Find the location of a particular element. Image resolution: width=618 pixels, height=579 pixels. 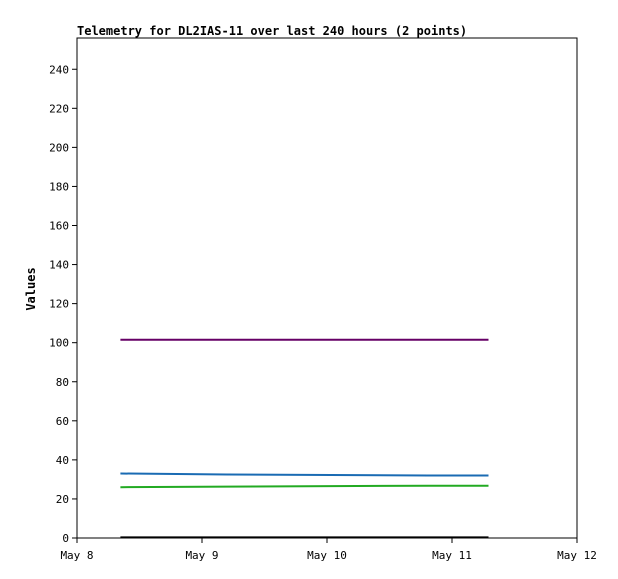

y-tick-label: 140 is located at coordinates (59, 265).